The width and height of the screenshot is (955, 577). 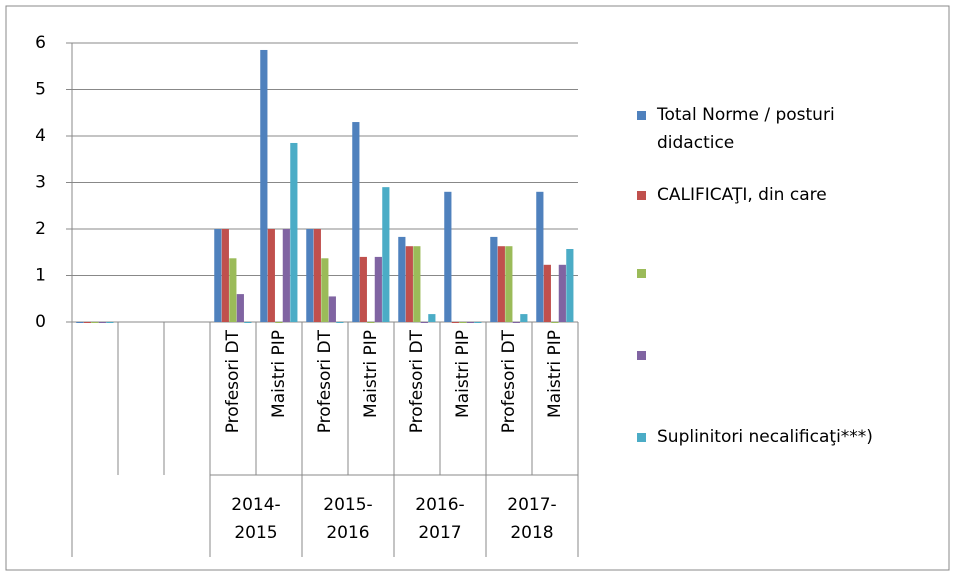 What do you see at coordinates (40, 229) in the screenshot?
I see `y-tick-label: 2` at bounding box center [40, 229].